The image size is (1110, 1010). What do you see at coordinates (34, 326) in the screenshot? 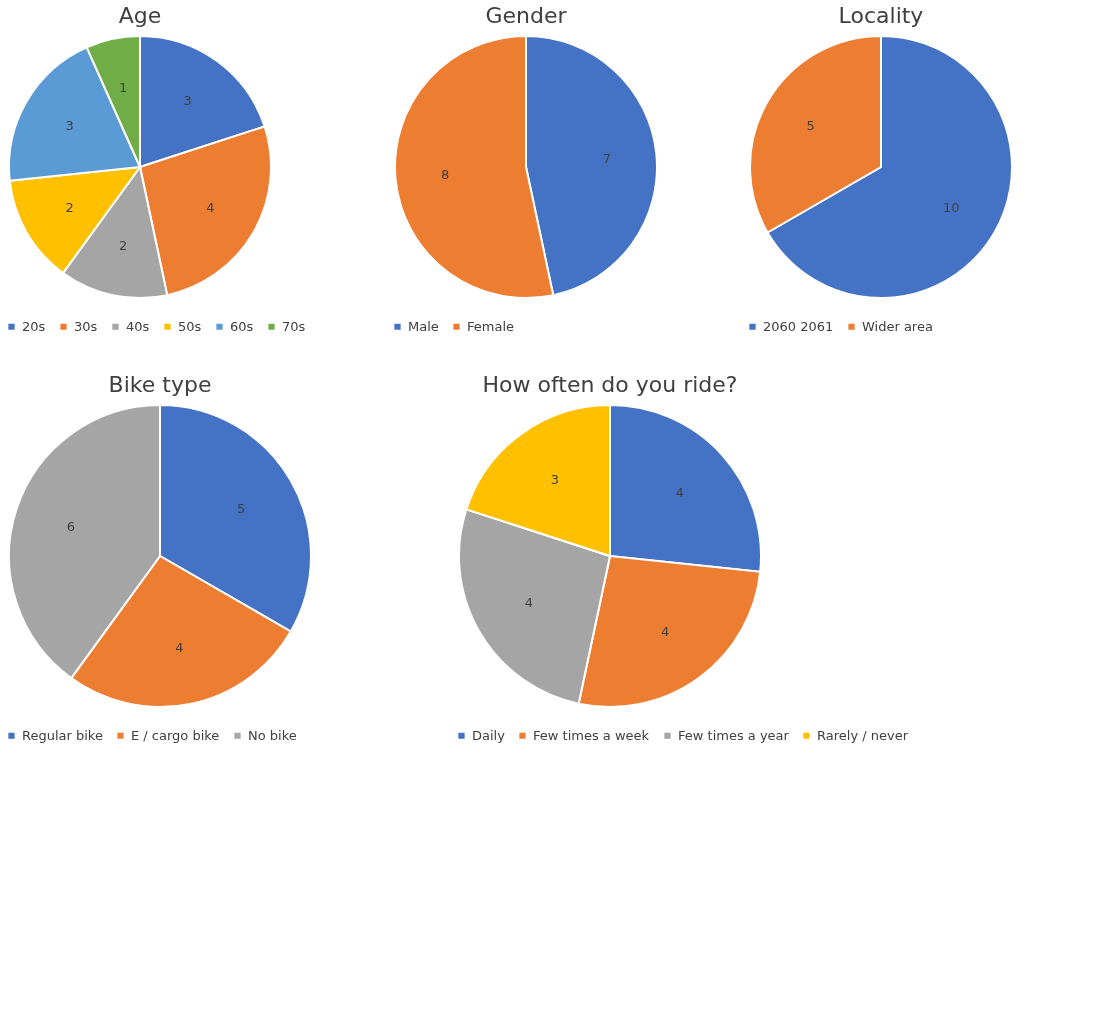
I see `legend-label: 20s` at bounding box center [34, 326].